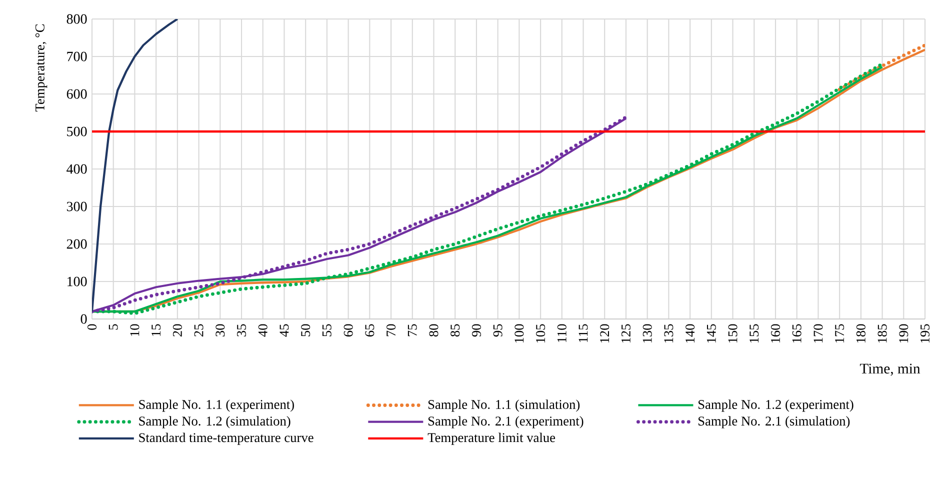  I want to click on legend-label: Sample No. 2.1 (simulation), so click(774, 422).